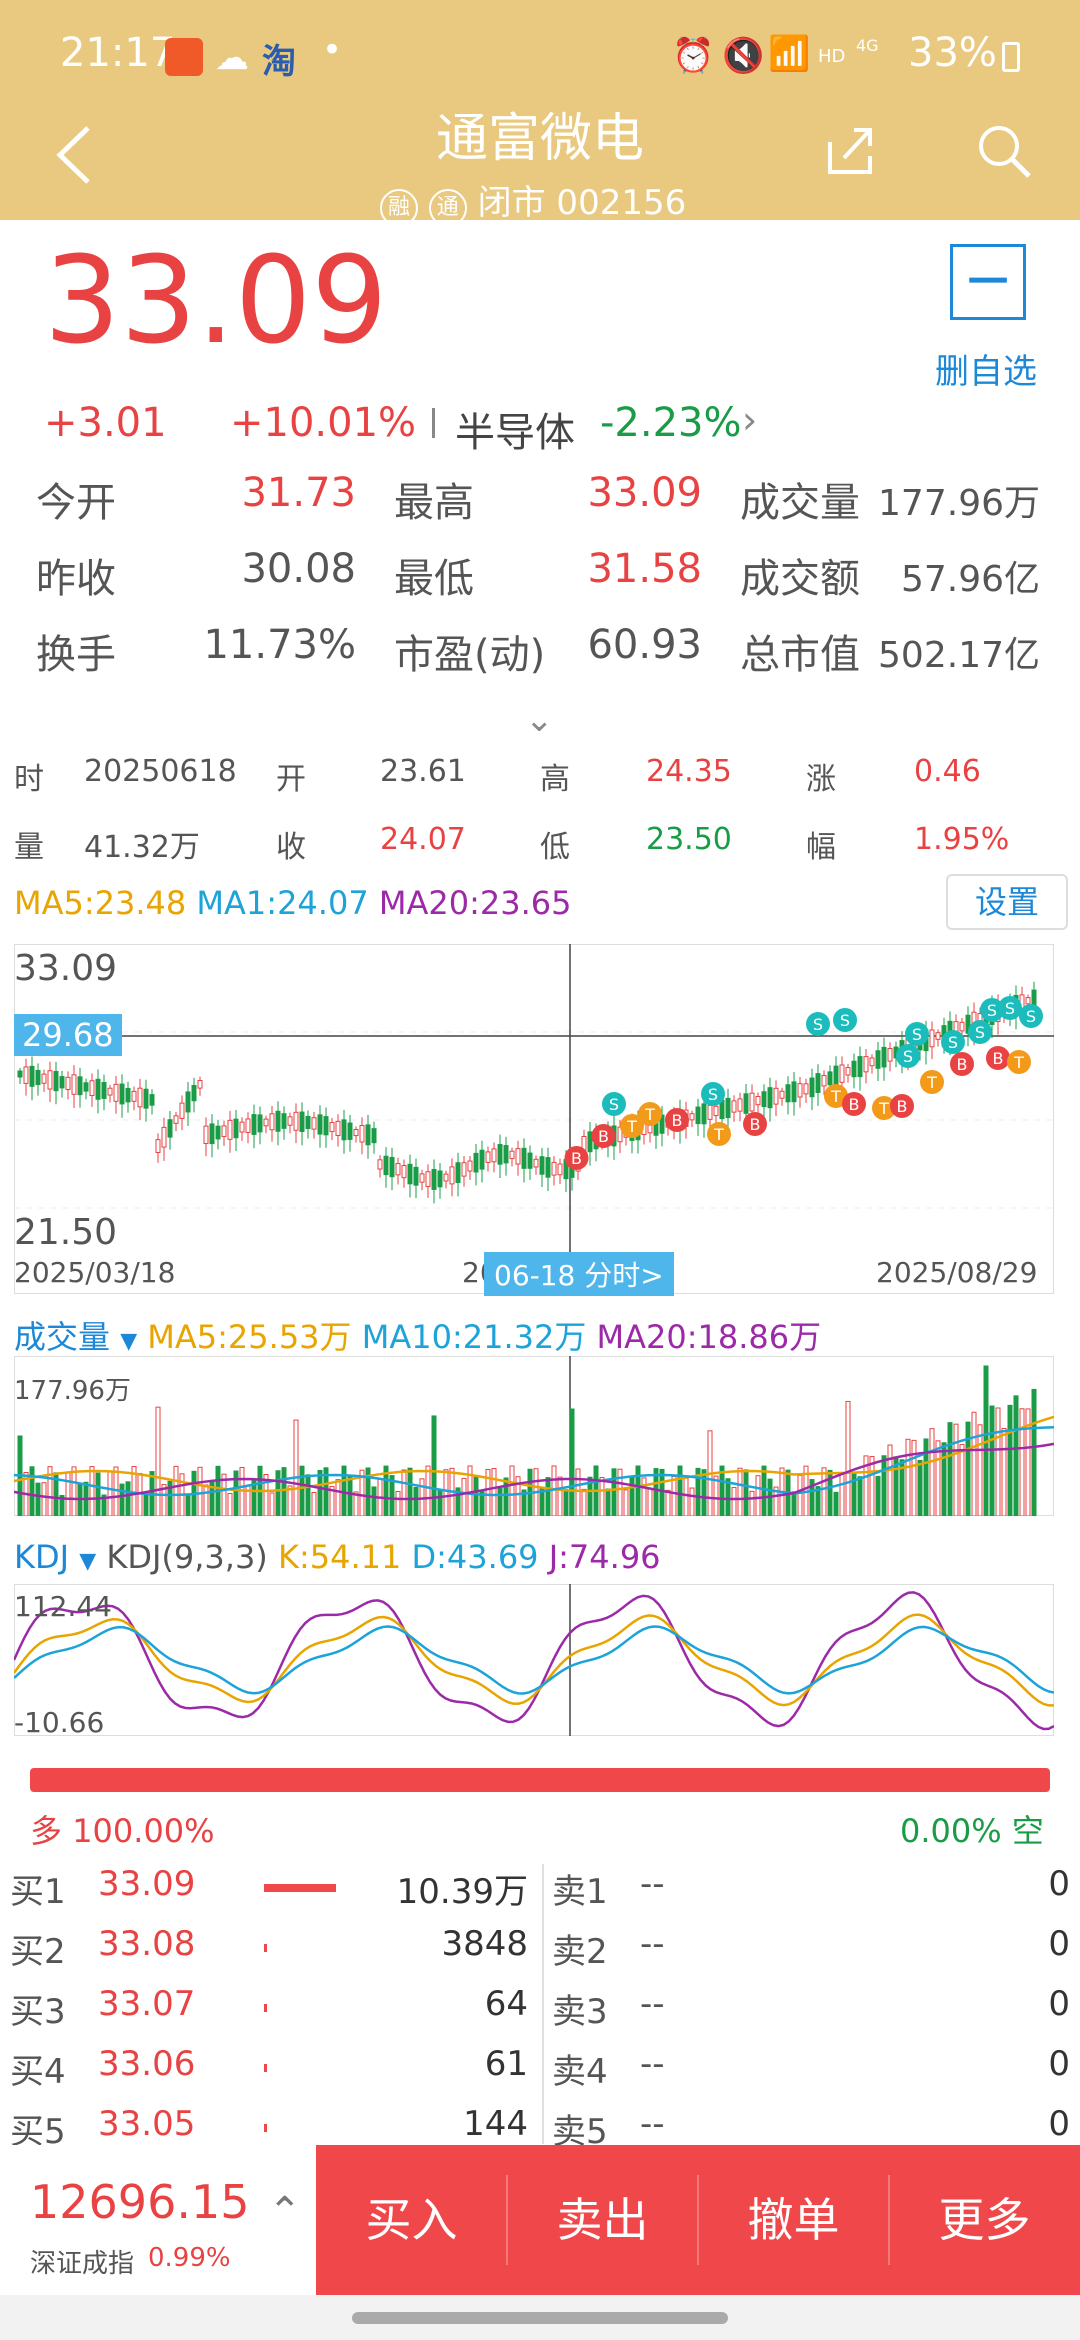  Describe the element at coordinates (671, 423) in the screenshot. I see `sector-change: -2.23%` at that location.